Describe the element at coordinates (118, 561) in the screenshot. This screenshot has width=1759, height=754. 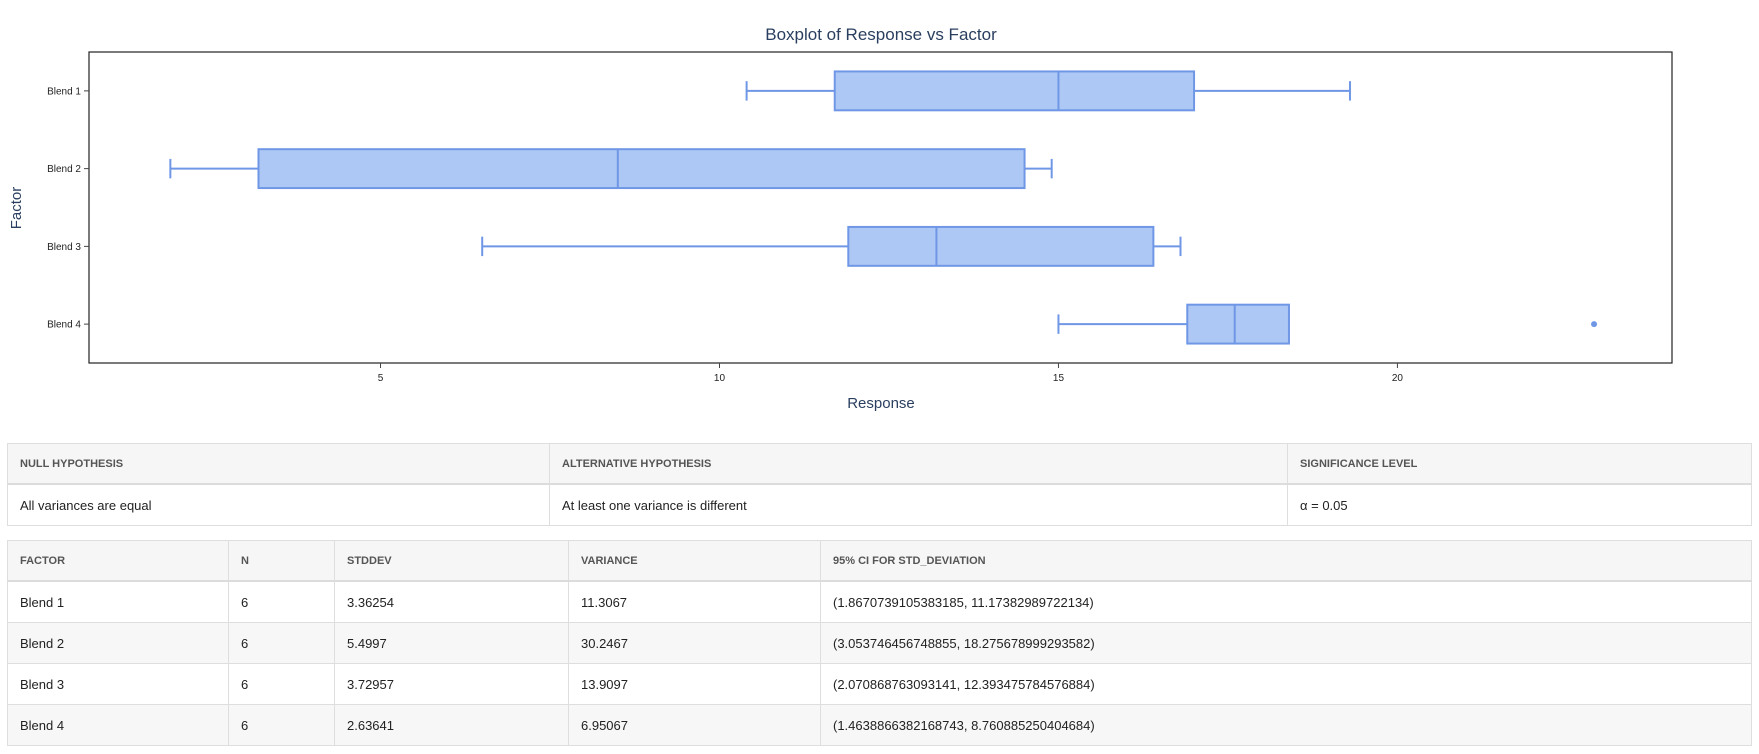
I see `header-factor: Factor` at that location.